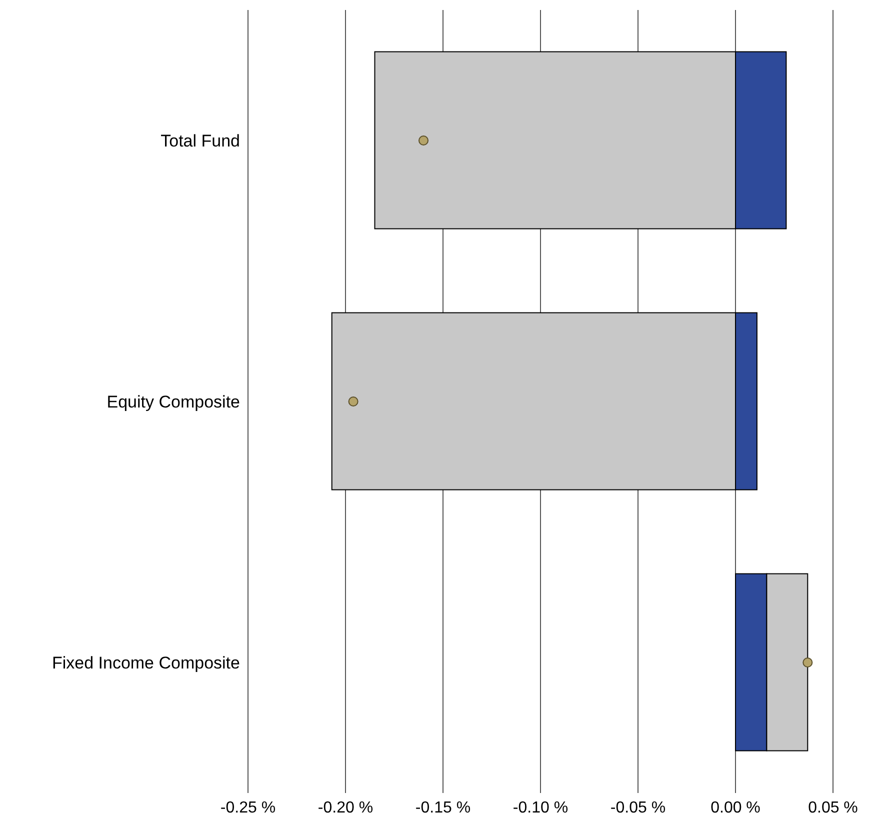 This screenshot has height=825, width=871. I want to click on x-tick-label: 0.00 %, so click(735, 807).